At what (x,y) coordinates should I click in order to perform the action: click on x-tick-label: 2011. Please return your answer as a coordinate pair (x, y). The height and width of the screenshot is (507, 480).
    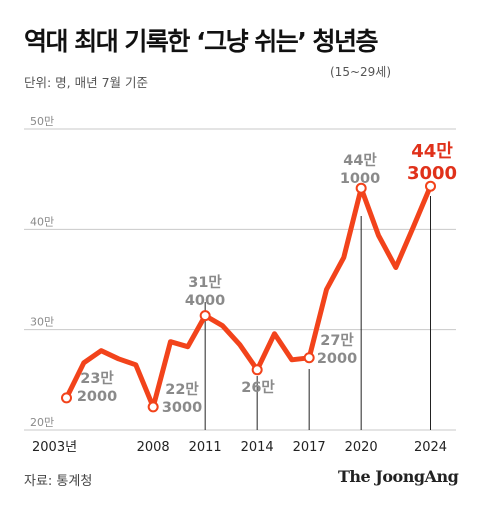
    Looking at the image, I should click on (205, 447).